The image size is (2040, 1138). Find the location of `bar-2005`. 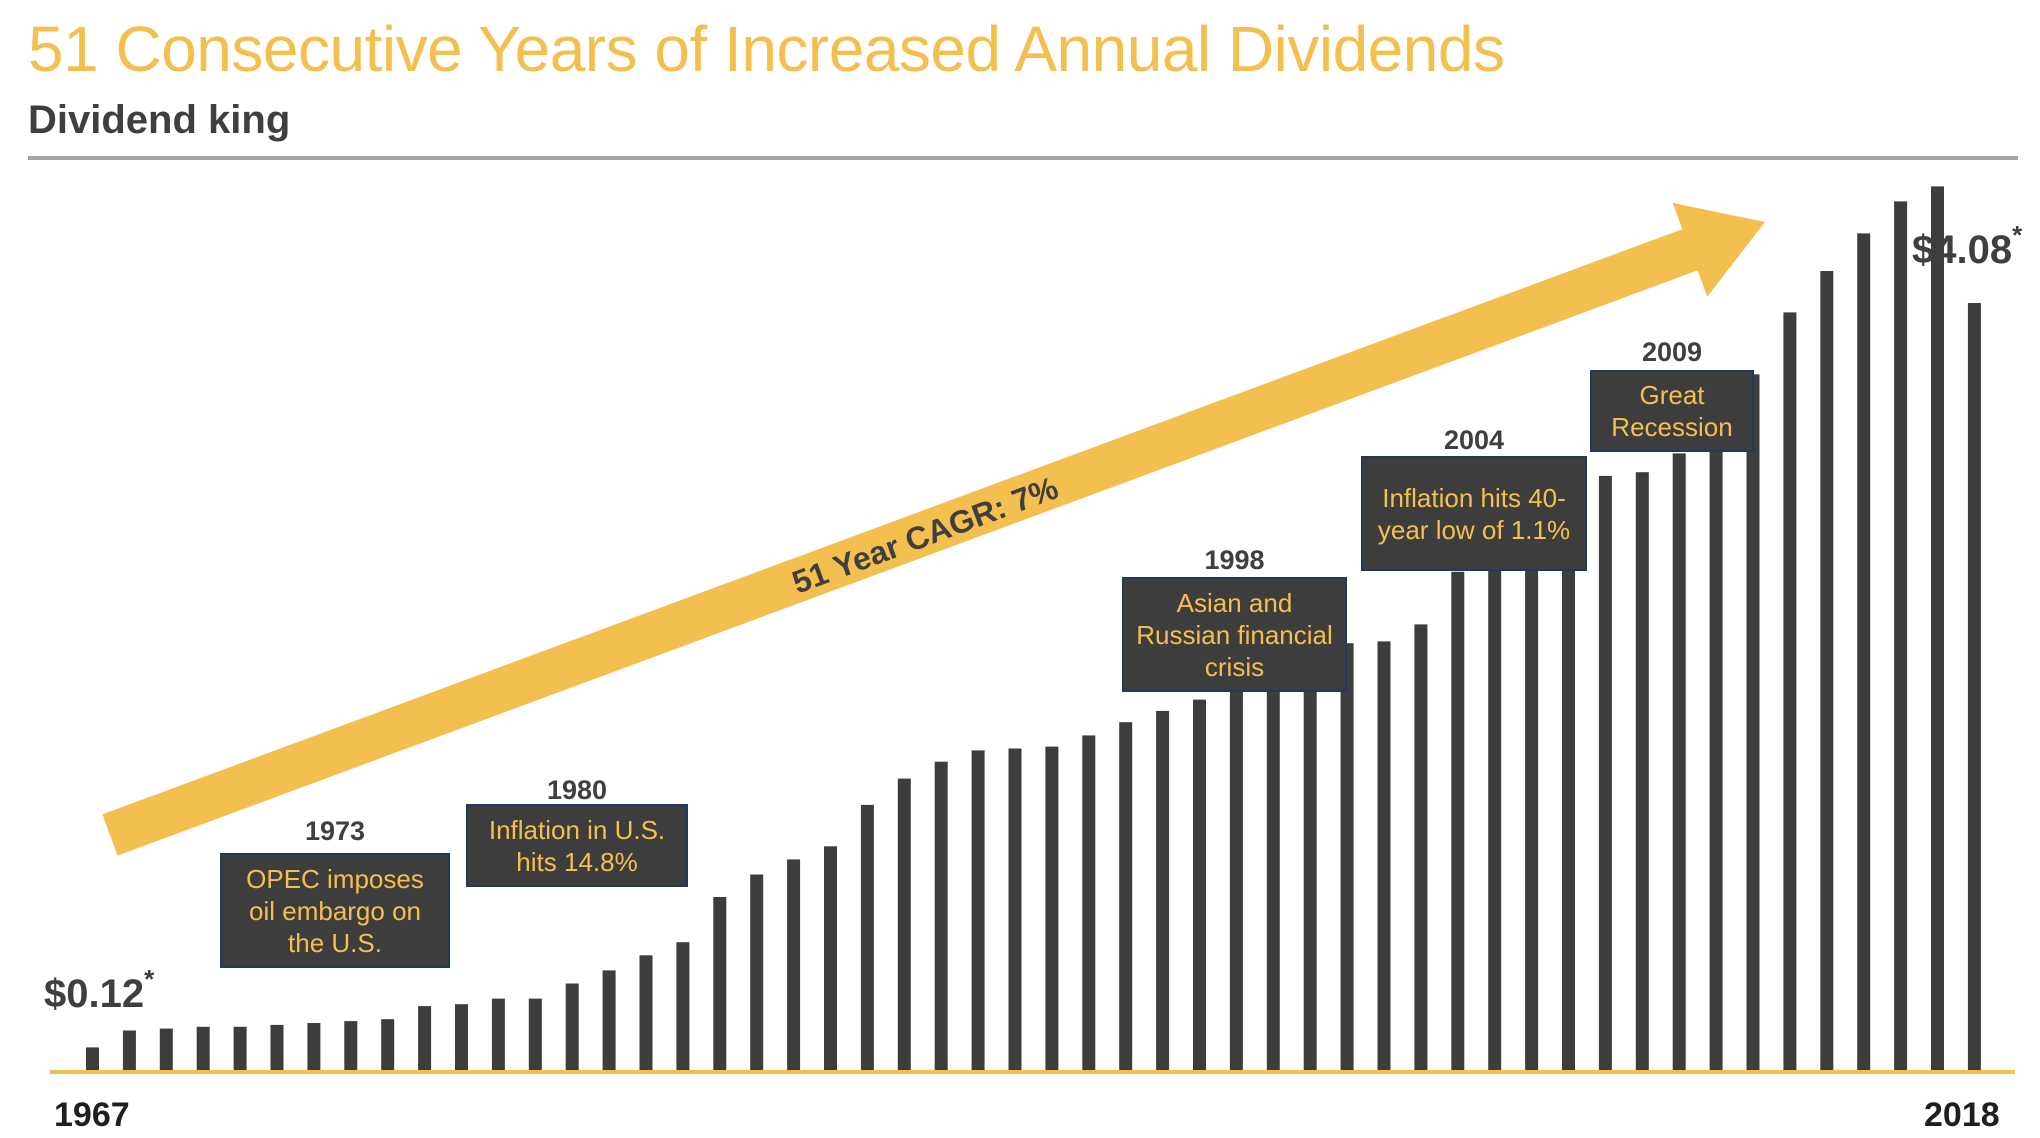

bar-2005 is located at coordinates (1495, 811).